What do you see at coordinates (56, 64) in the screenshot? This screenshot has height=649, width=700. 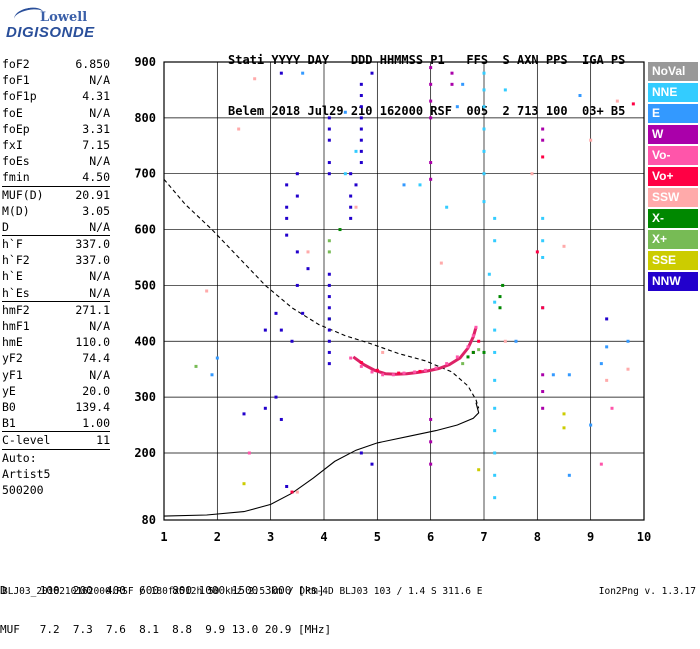 I see `param-row: foF2 6.850` at bounding box center [56, 64].